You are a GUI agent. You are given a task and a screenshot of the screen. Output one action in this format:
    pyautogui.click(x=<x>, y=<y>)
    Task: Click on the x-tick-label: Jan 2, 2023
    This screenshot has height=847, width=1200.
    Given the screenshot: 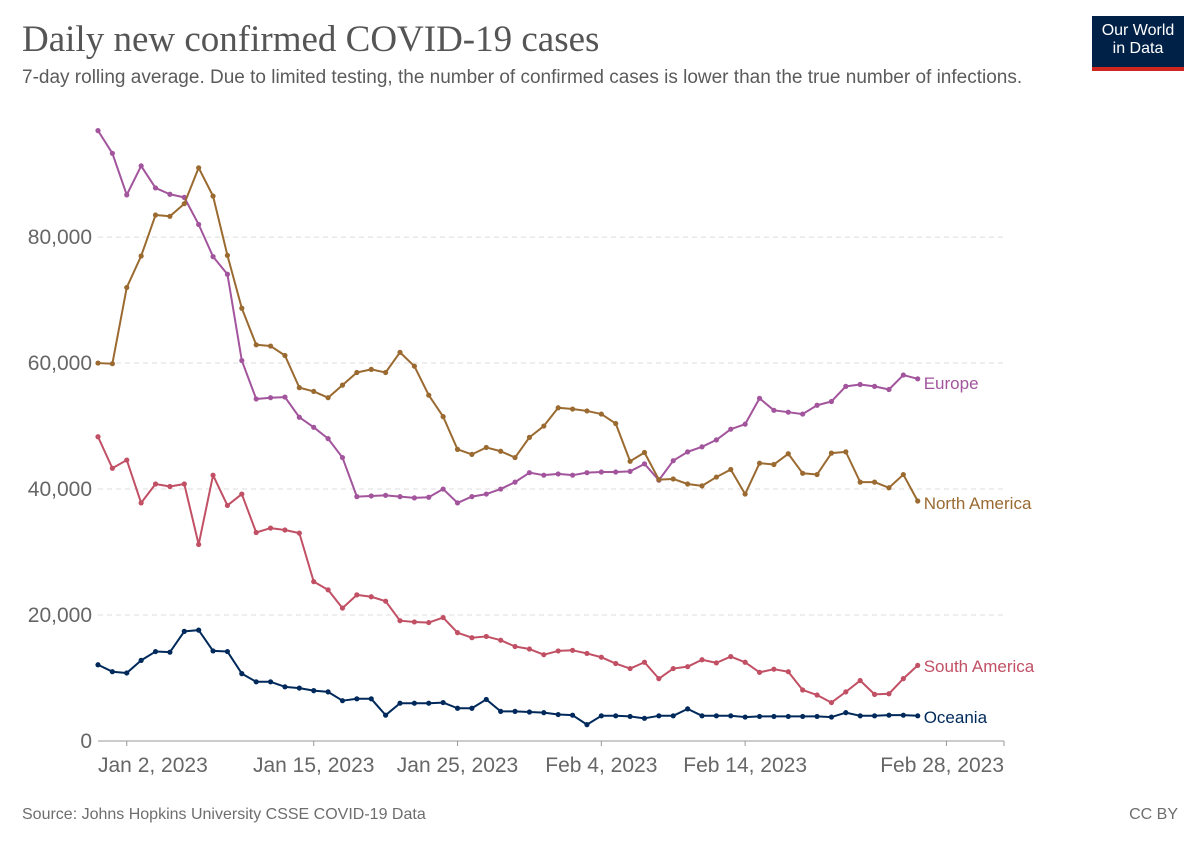 What is the action you would take?
    pyautogui.click(x=153, y=765)
    